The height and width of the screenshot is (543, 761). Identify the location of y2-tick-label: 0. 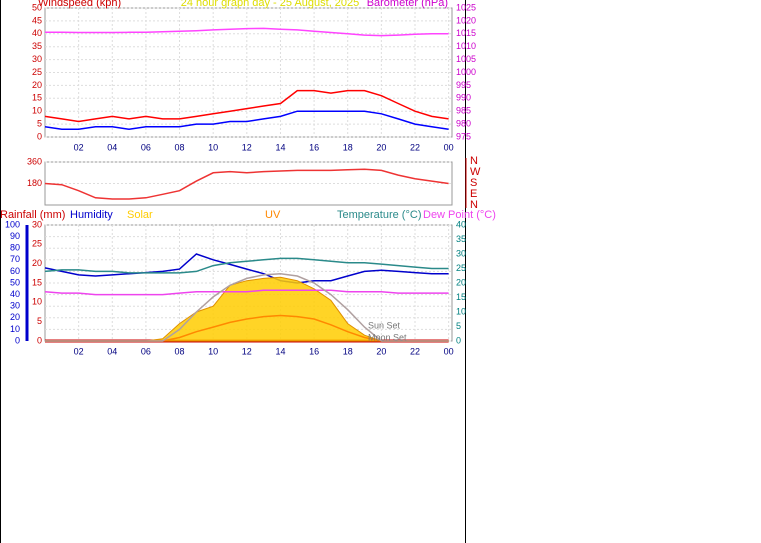
(458, 340).